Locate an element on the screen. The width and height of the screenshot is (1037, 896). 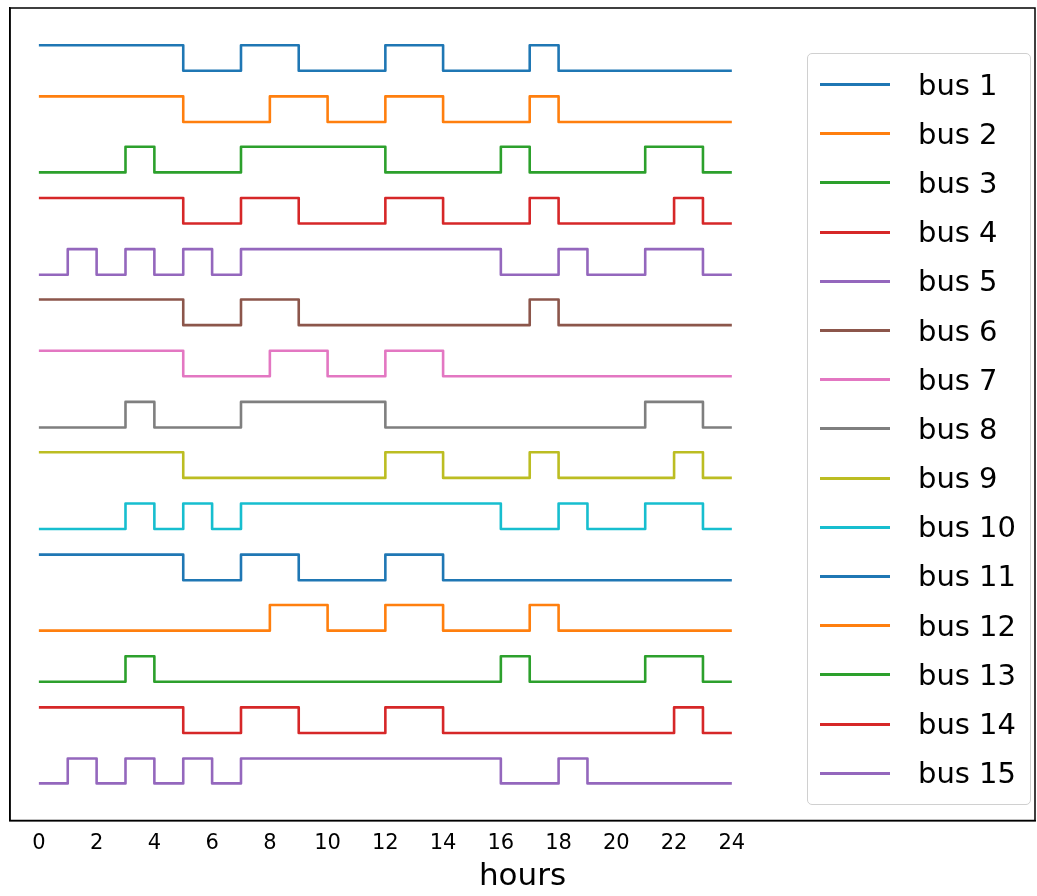
x-tick-label: 24 is located at coordinates (732, 841).